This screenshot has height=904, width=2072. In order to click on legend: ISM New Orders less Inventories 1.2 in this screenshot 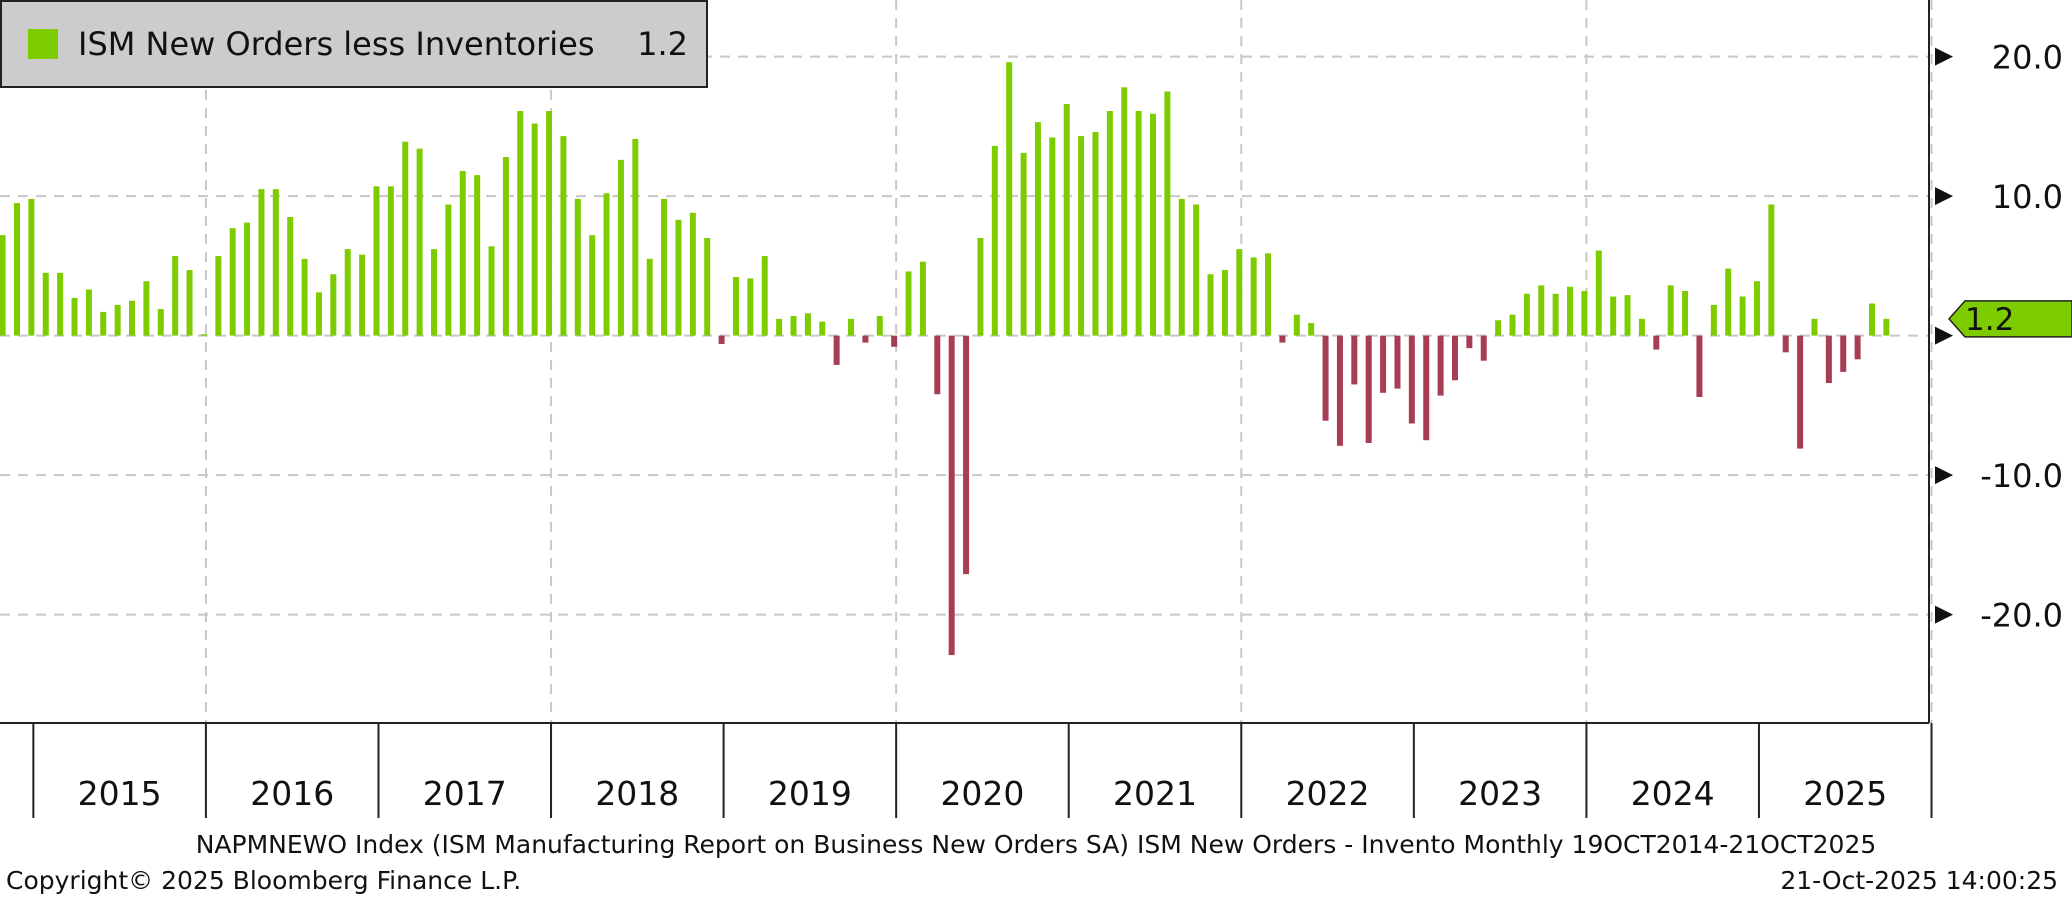, I will do `click(354, 44)`.